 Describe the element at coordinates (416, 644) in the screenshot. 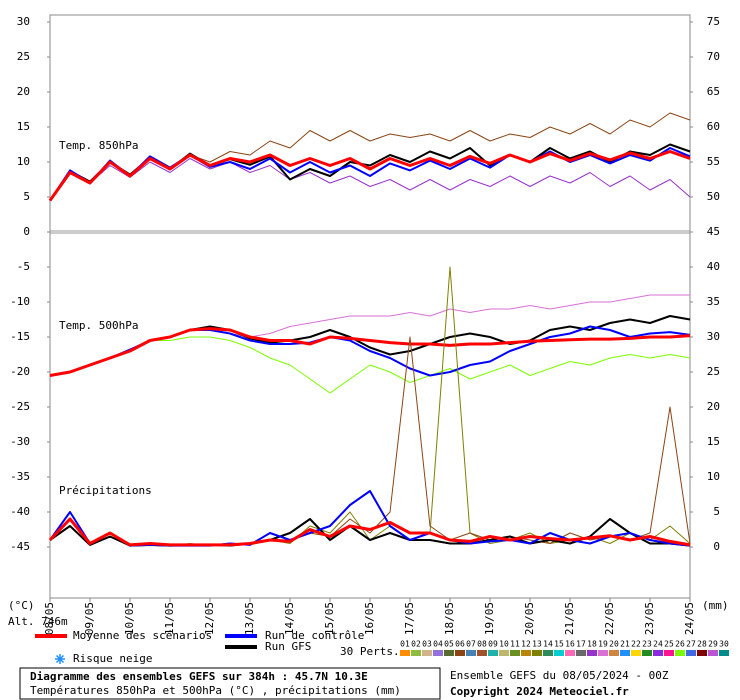

I see `perturbation-label: 02` at that location.